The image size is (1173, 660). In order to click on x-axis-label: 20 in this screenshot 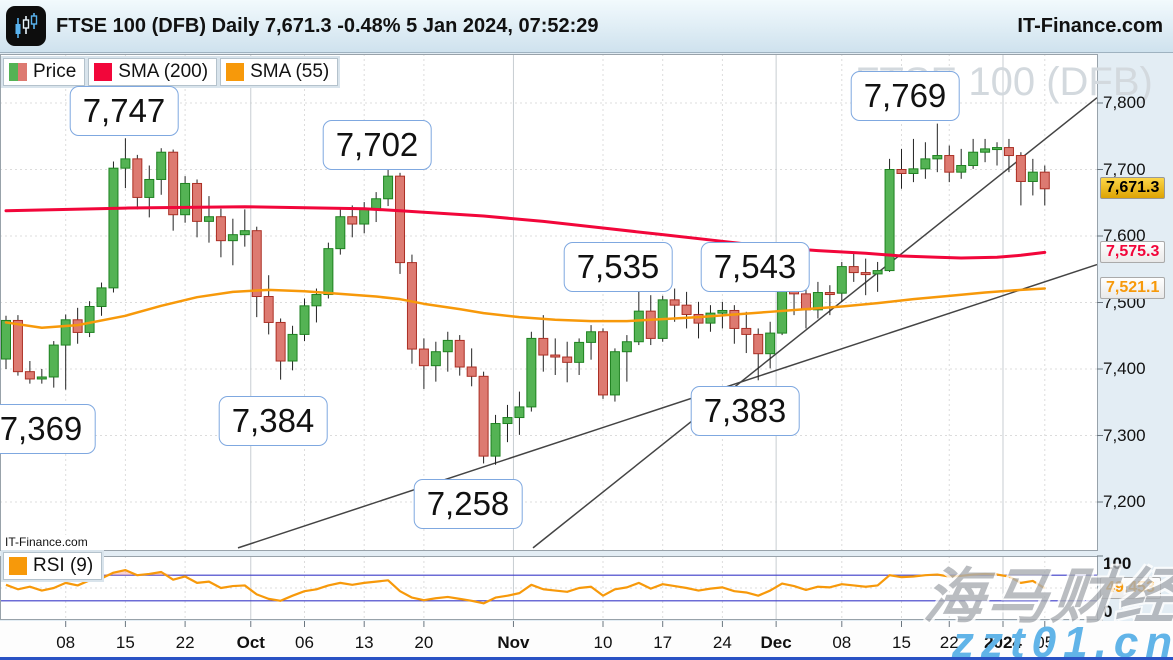, I will do `click(424, 642)`.